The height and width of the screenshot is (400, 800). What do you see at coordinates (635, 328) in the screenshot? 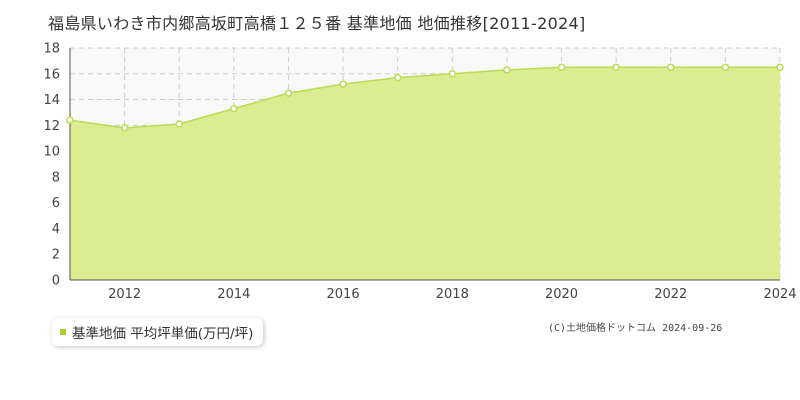
I see `credit-text: (C)土地価格ドットコム 2024-09-26` at bounding box center [635, 328].